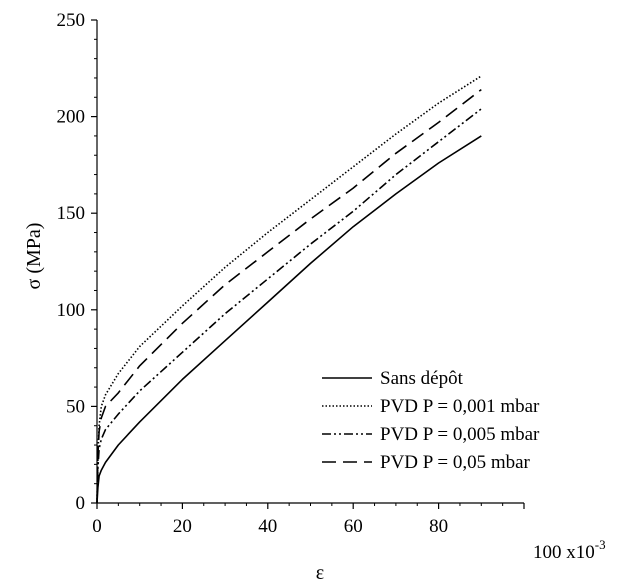 The image size is (631, 582). Describe the element at coordinates (564, 552) in the screenshot. I see `x-multiplier-text: 100 x10` at that location.